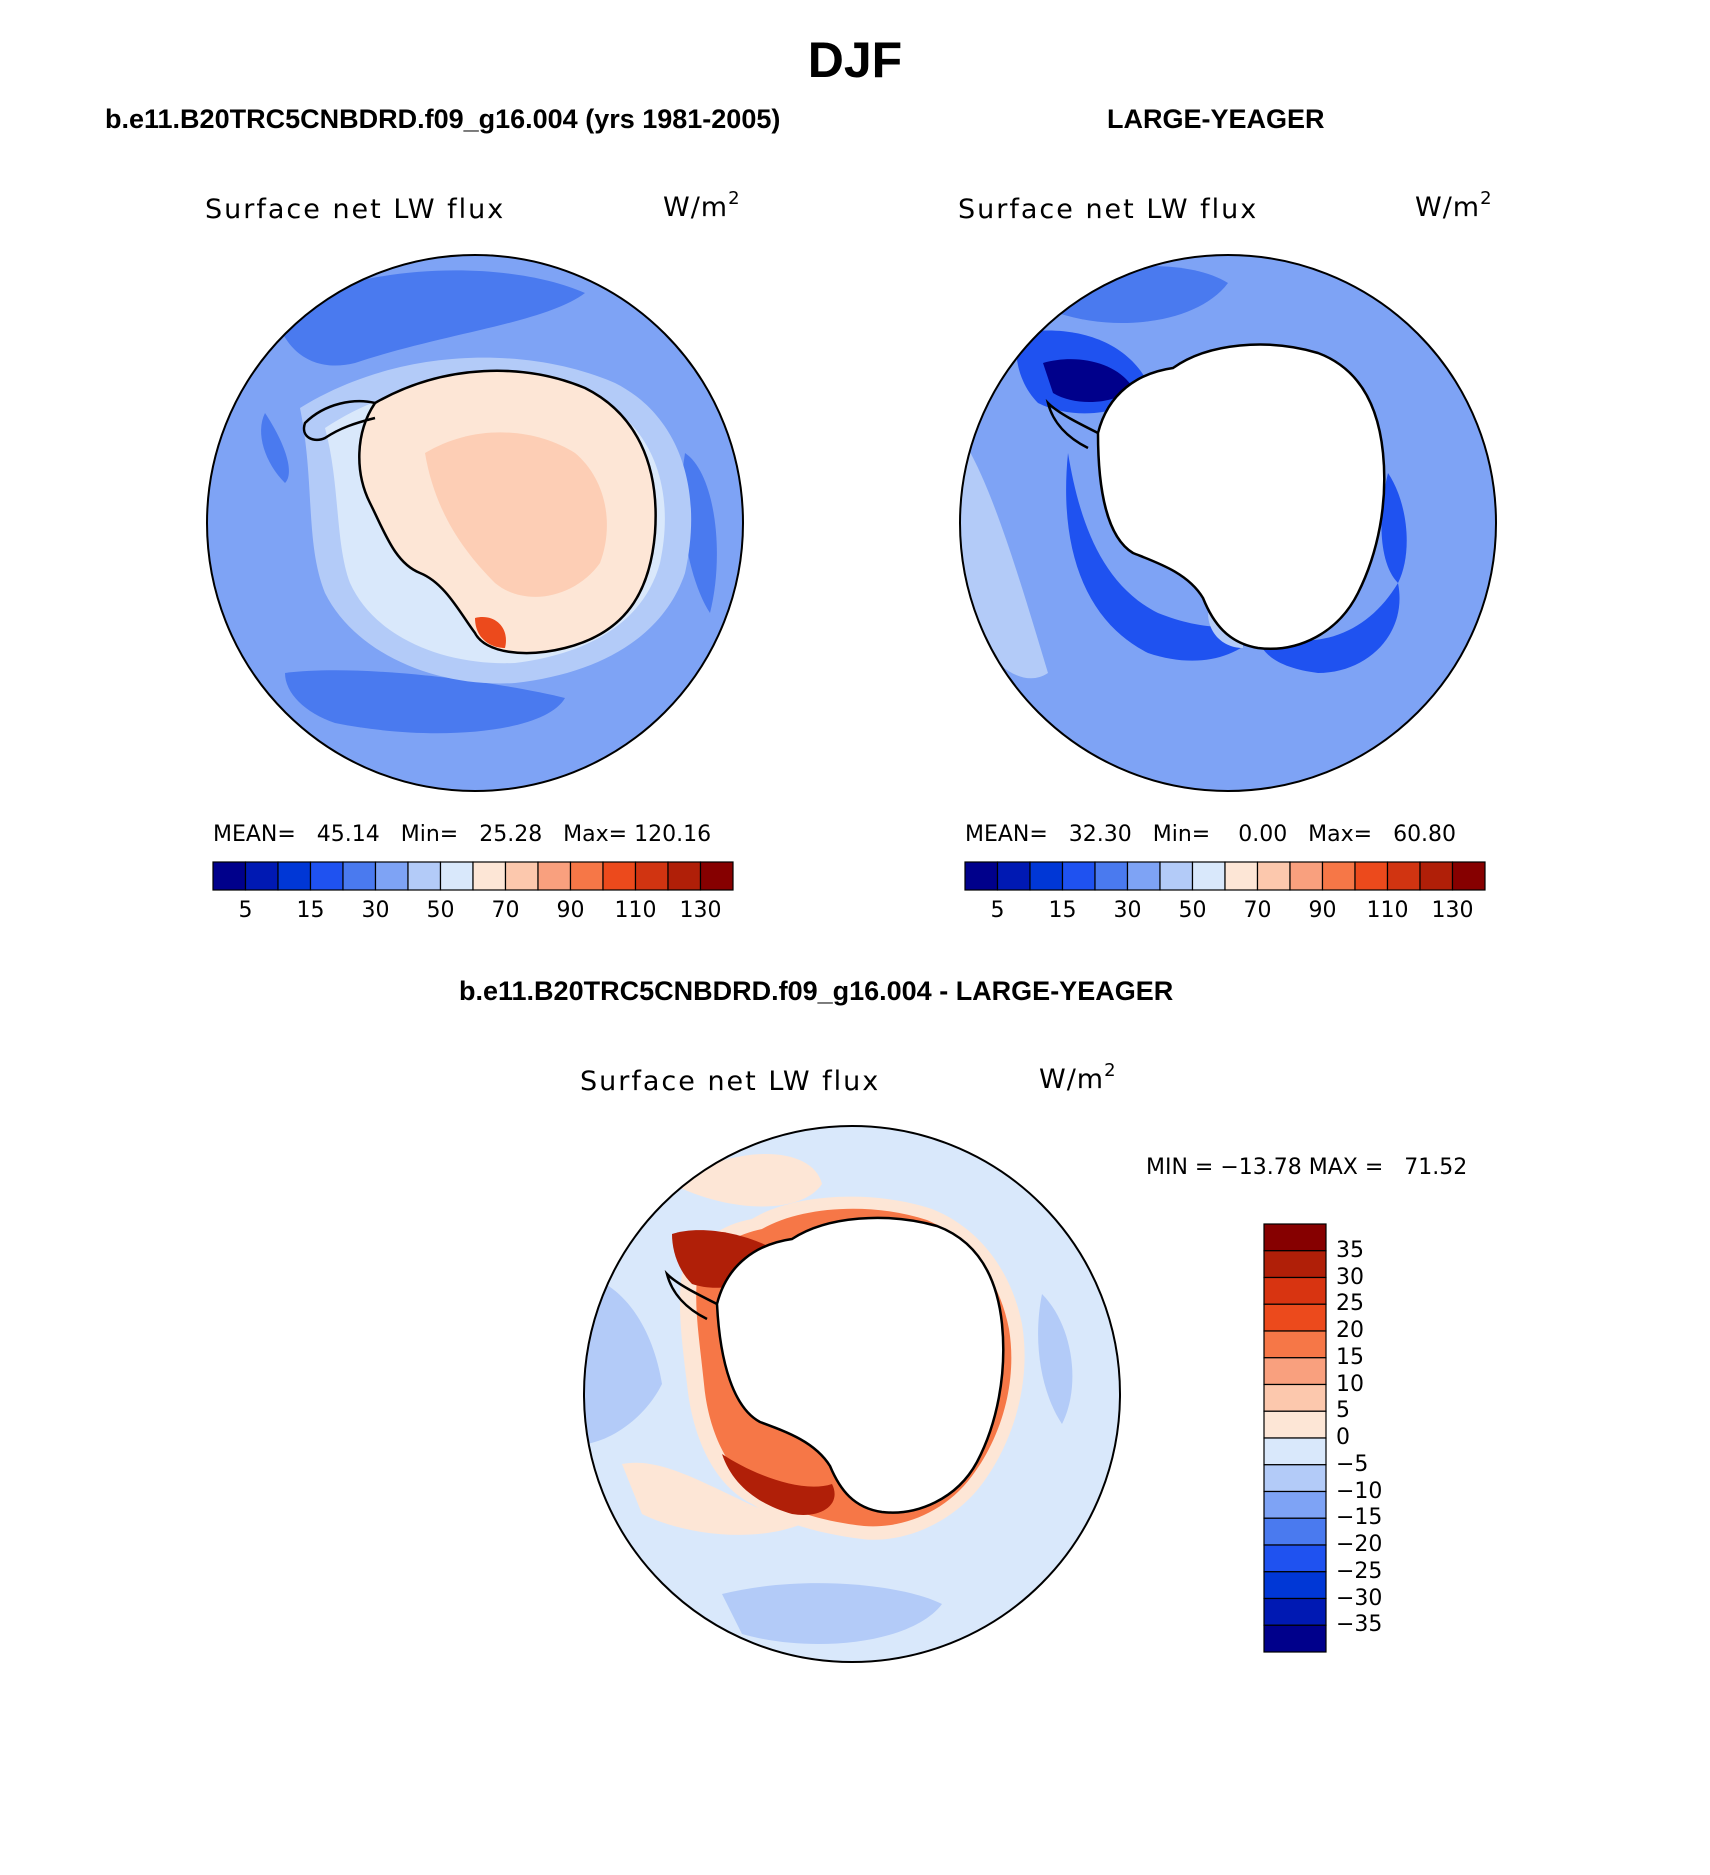 This screenshot has width=1710, height=1875. Describe the element at coordinates (1225, 913) in the screenshot. I see `panel-2-colorbar-labels: 5 15 30 50 70 90 110 130` at that location.